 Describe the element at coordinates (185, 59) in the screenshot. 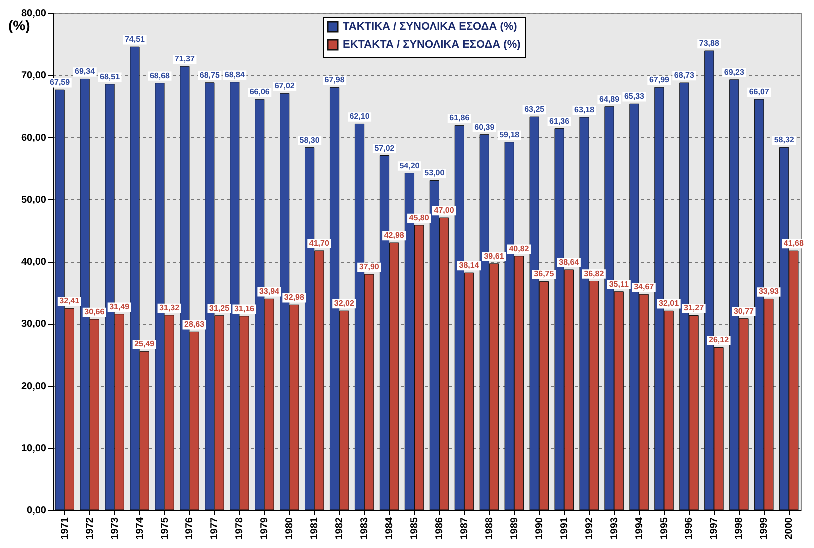

I see `data-label: 71,37` at that location.